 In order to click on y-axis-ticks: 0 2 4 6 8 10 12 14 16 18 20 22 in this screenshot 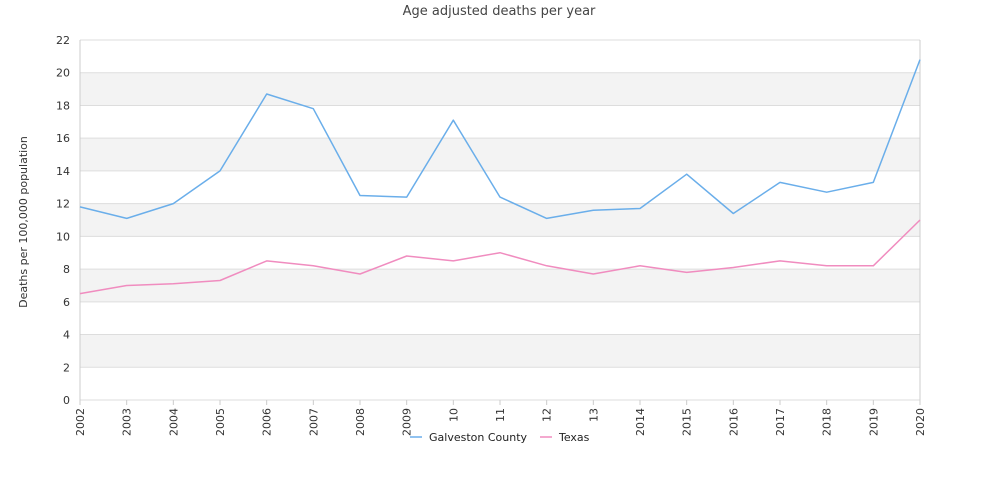, I will do `click(63, 220)`.